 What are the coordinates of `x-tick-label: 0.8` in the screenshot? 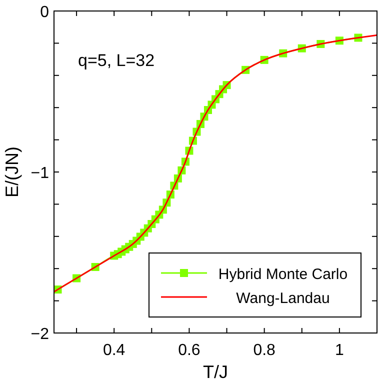 It's located at (264, 350).